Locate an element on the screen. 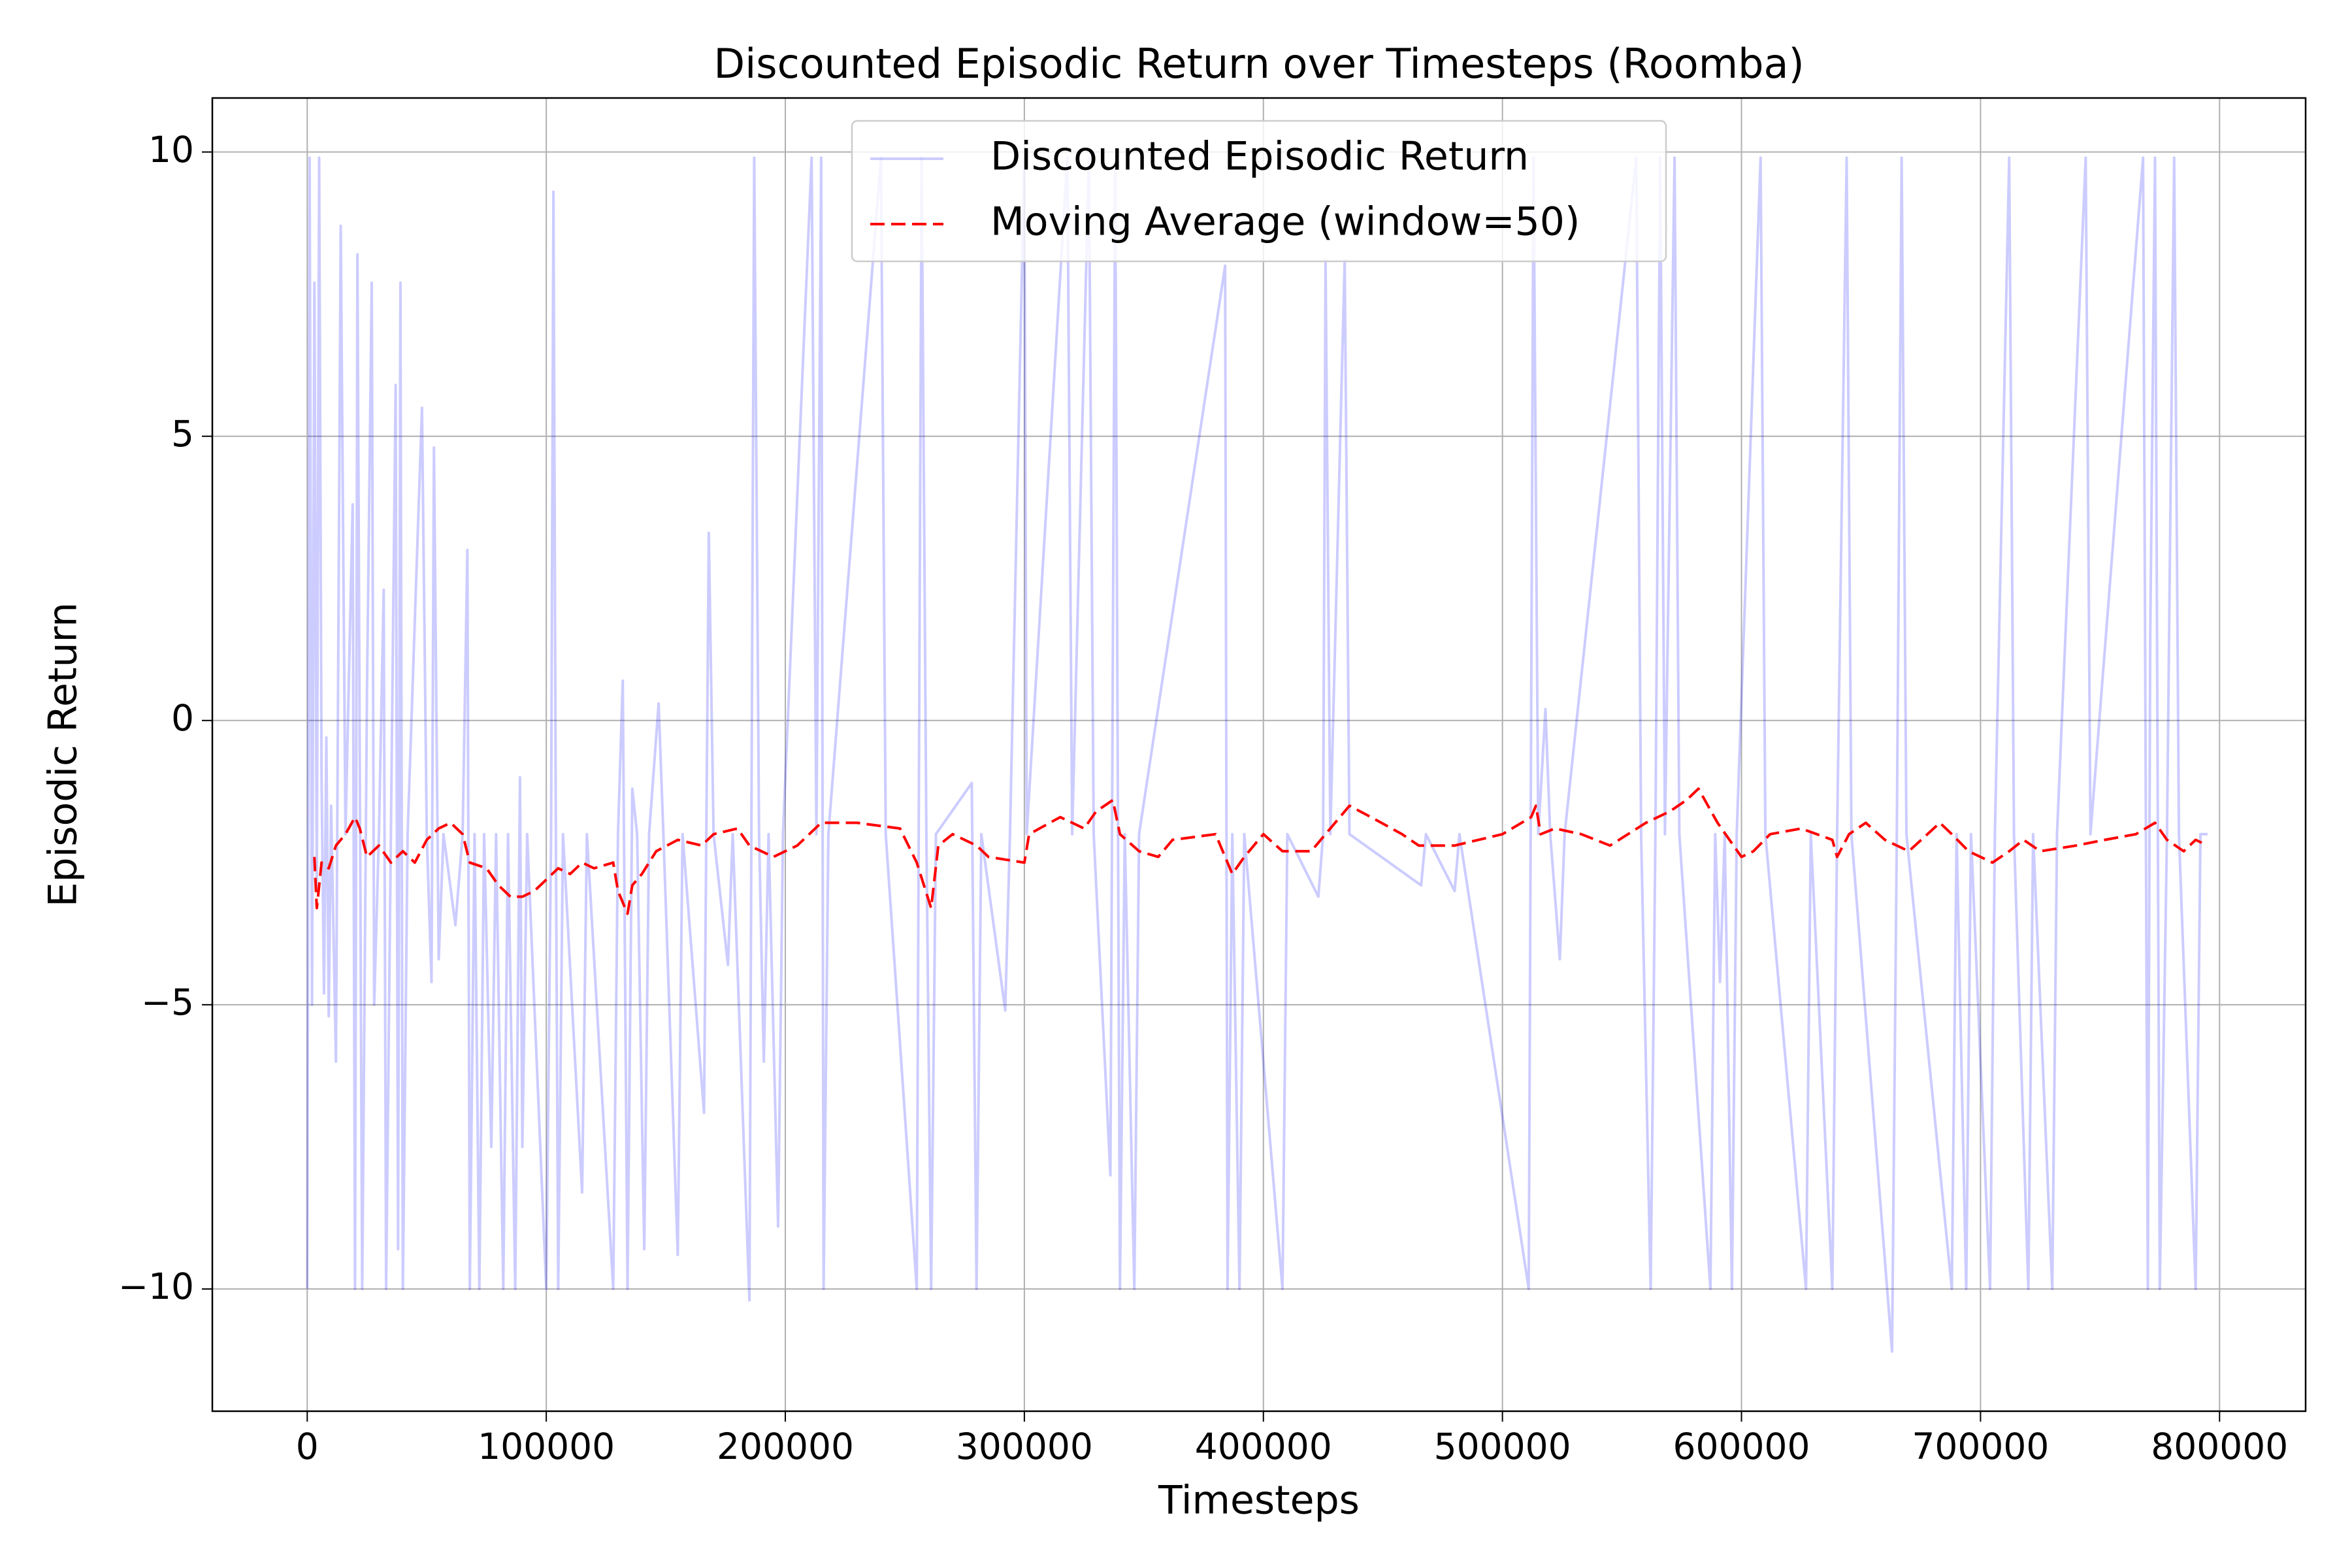 The image size is (2352, 1568). x-tick-label: 500000 is located at coordinates (1502, 1446).